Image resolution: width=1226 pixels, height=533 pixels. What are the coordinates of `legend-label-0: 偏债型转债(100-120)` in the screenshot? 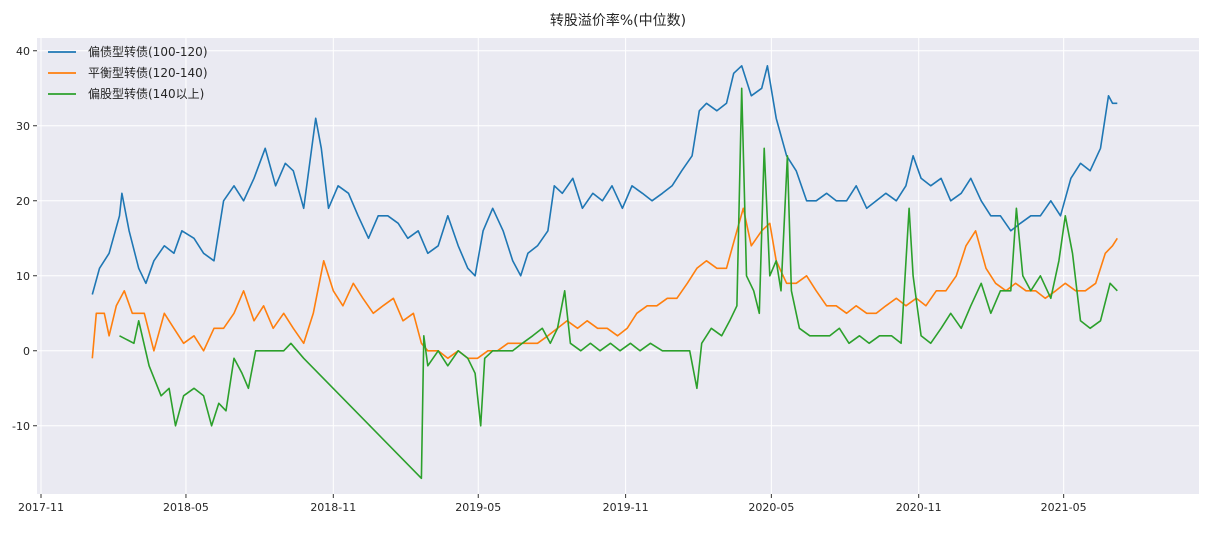 It's located at (148, 51).